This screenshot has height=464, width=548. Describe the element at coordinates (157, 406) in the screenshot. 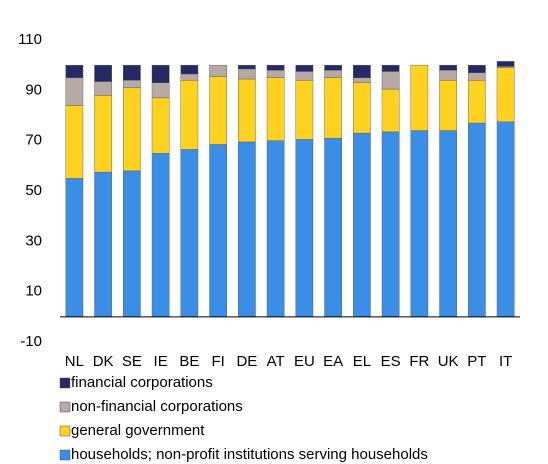

I see `legend-label: non-financial corporations` at that location.